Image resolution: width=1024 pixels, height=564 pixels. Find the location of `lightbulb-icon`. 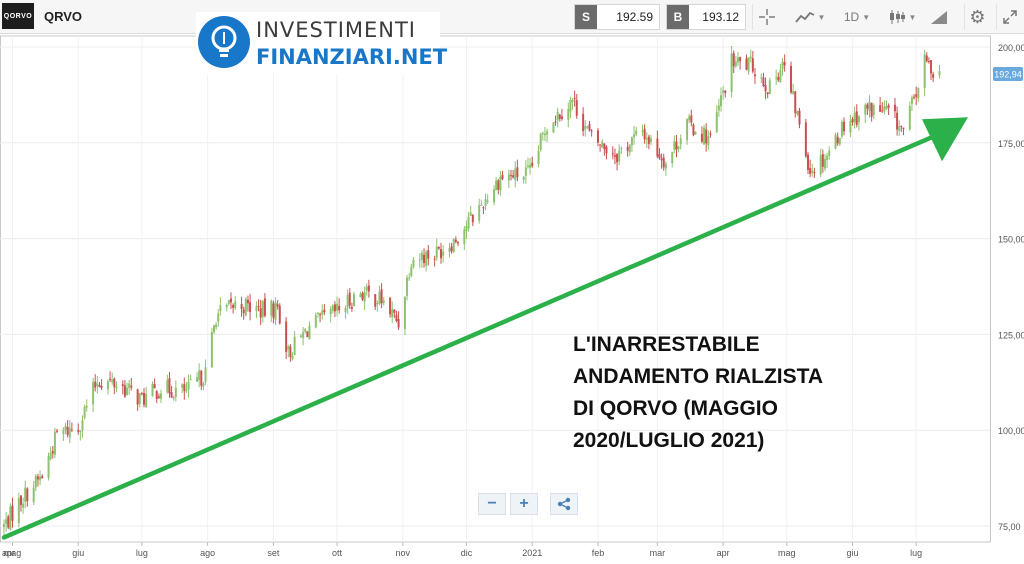

lightbulb-icon is located at coordinates (224, 42).